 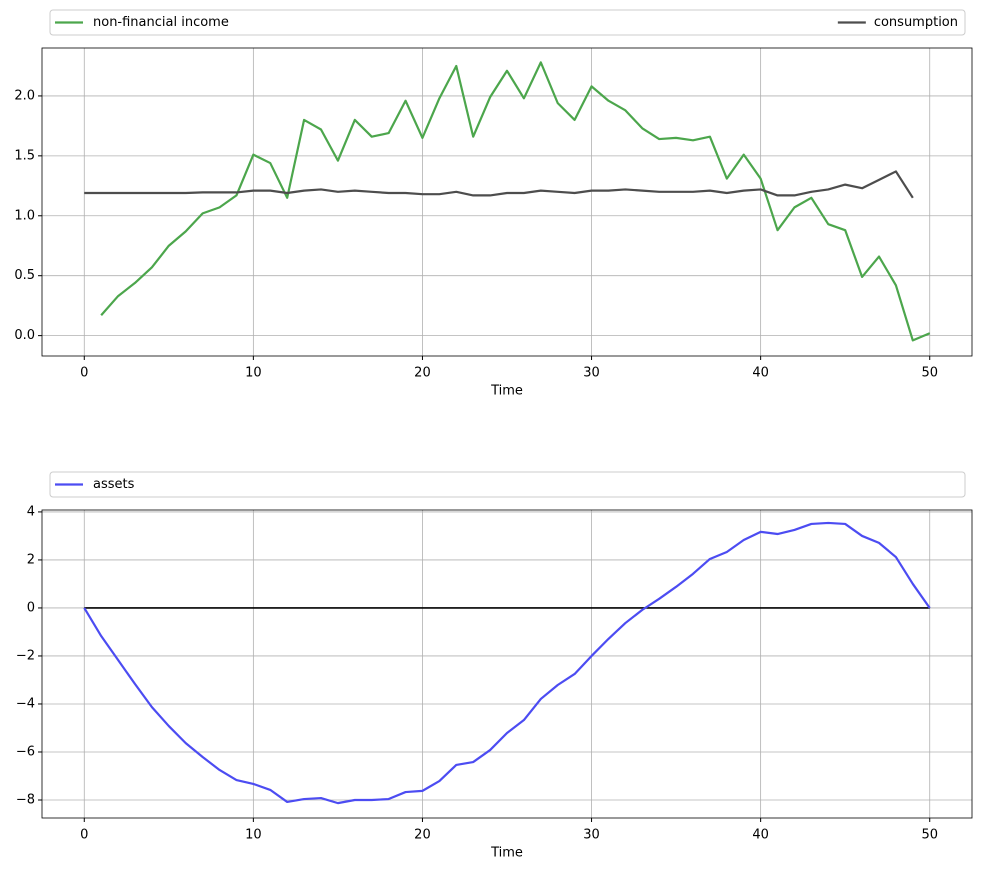 What do you see at coordinates (499, 184) in the screenshot?
I see `series-line` at bounding box center [499, 184].